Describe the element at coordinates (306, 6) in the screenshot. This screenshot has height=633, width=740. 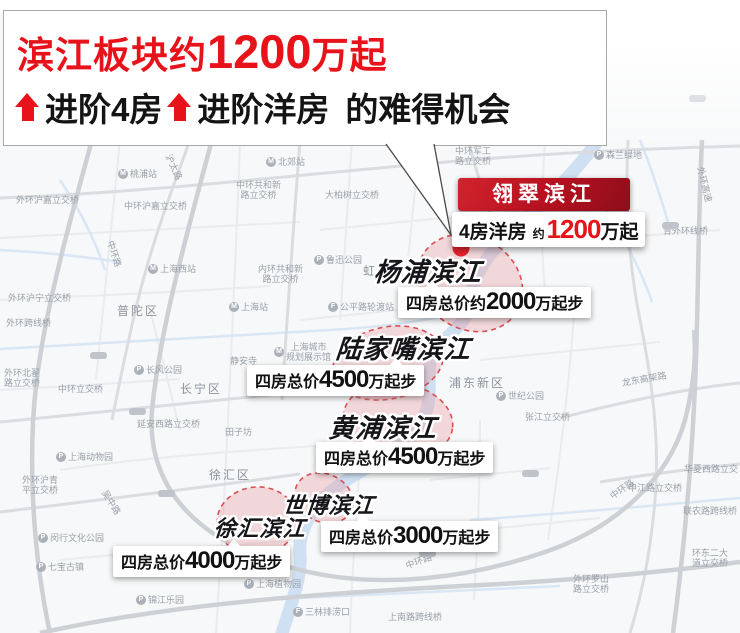
I see `top-margin` at that location.